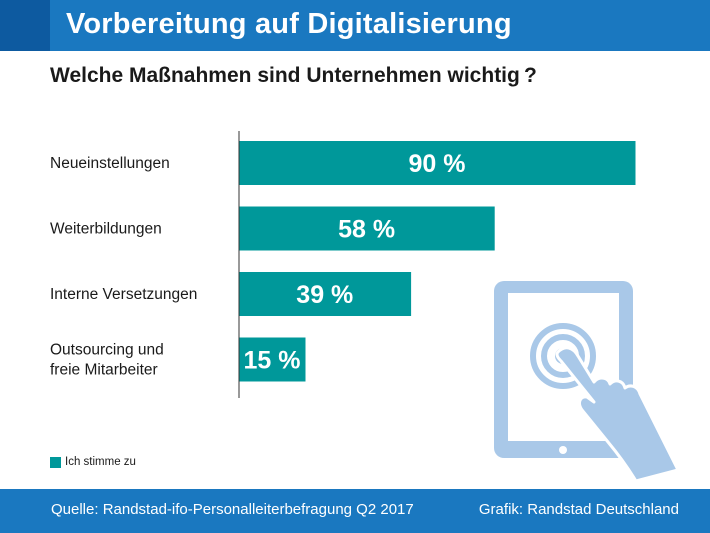 Image resolution: width=710 pixels, height=533 pixels. What do you see at coordinates (578, 509) in the screenshot?
I see `graphic-credit: Grafik: Randstad Deutschland` at bounding box center [578, 509].